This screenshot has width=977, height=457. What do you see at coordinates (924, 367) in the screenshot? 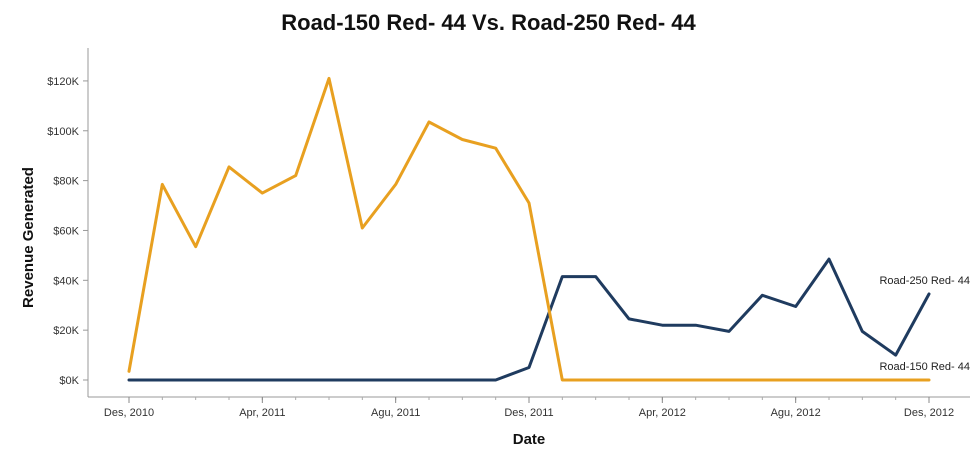
I see `series-label-road-150: Road-150 Red- 44` at bounding box center [924, 367].